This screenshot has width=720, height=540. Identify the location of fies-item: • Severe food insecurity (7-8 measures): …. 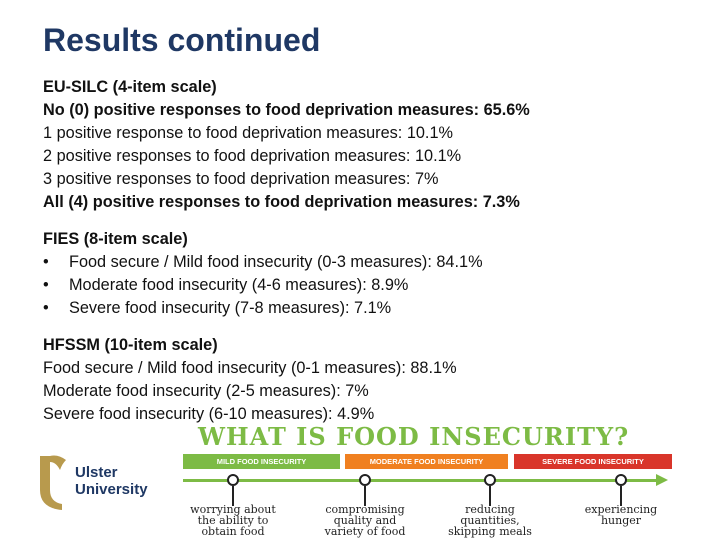
(263, 308).